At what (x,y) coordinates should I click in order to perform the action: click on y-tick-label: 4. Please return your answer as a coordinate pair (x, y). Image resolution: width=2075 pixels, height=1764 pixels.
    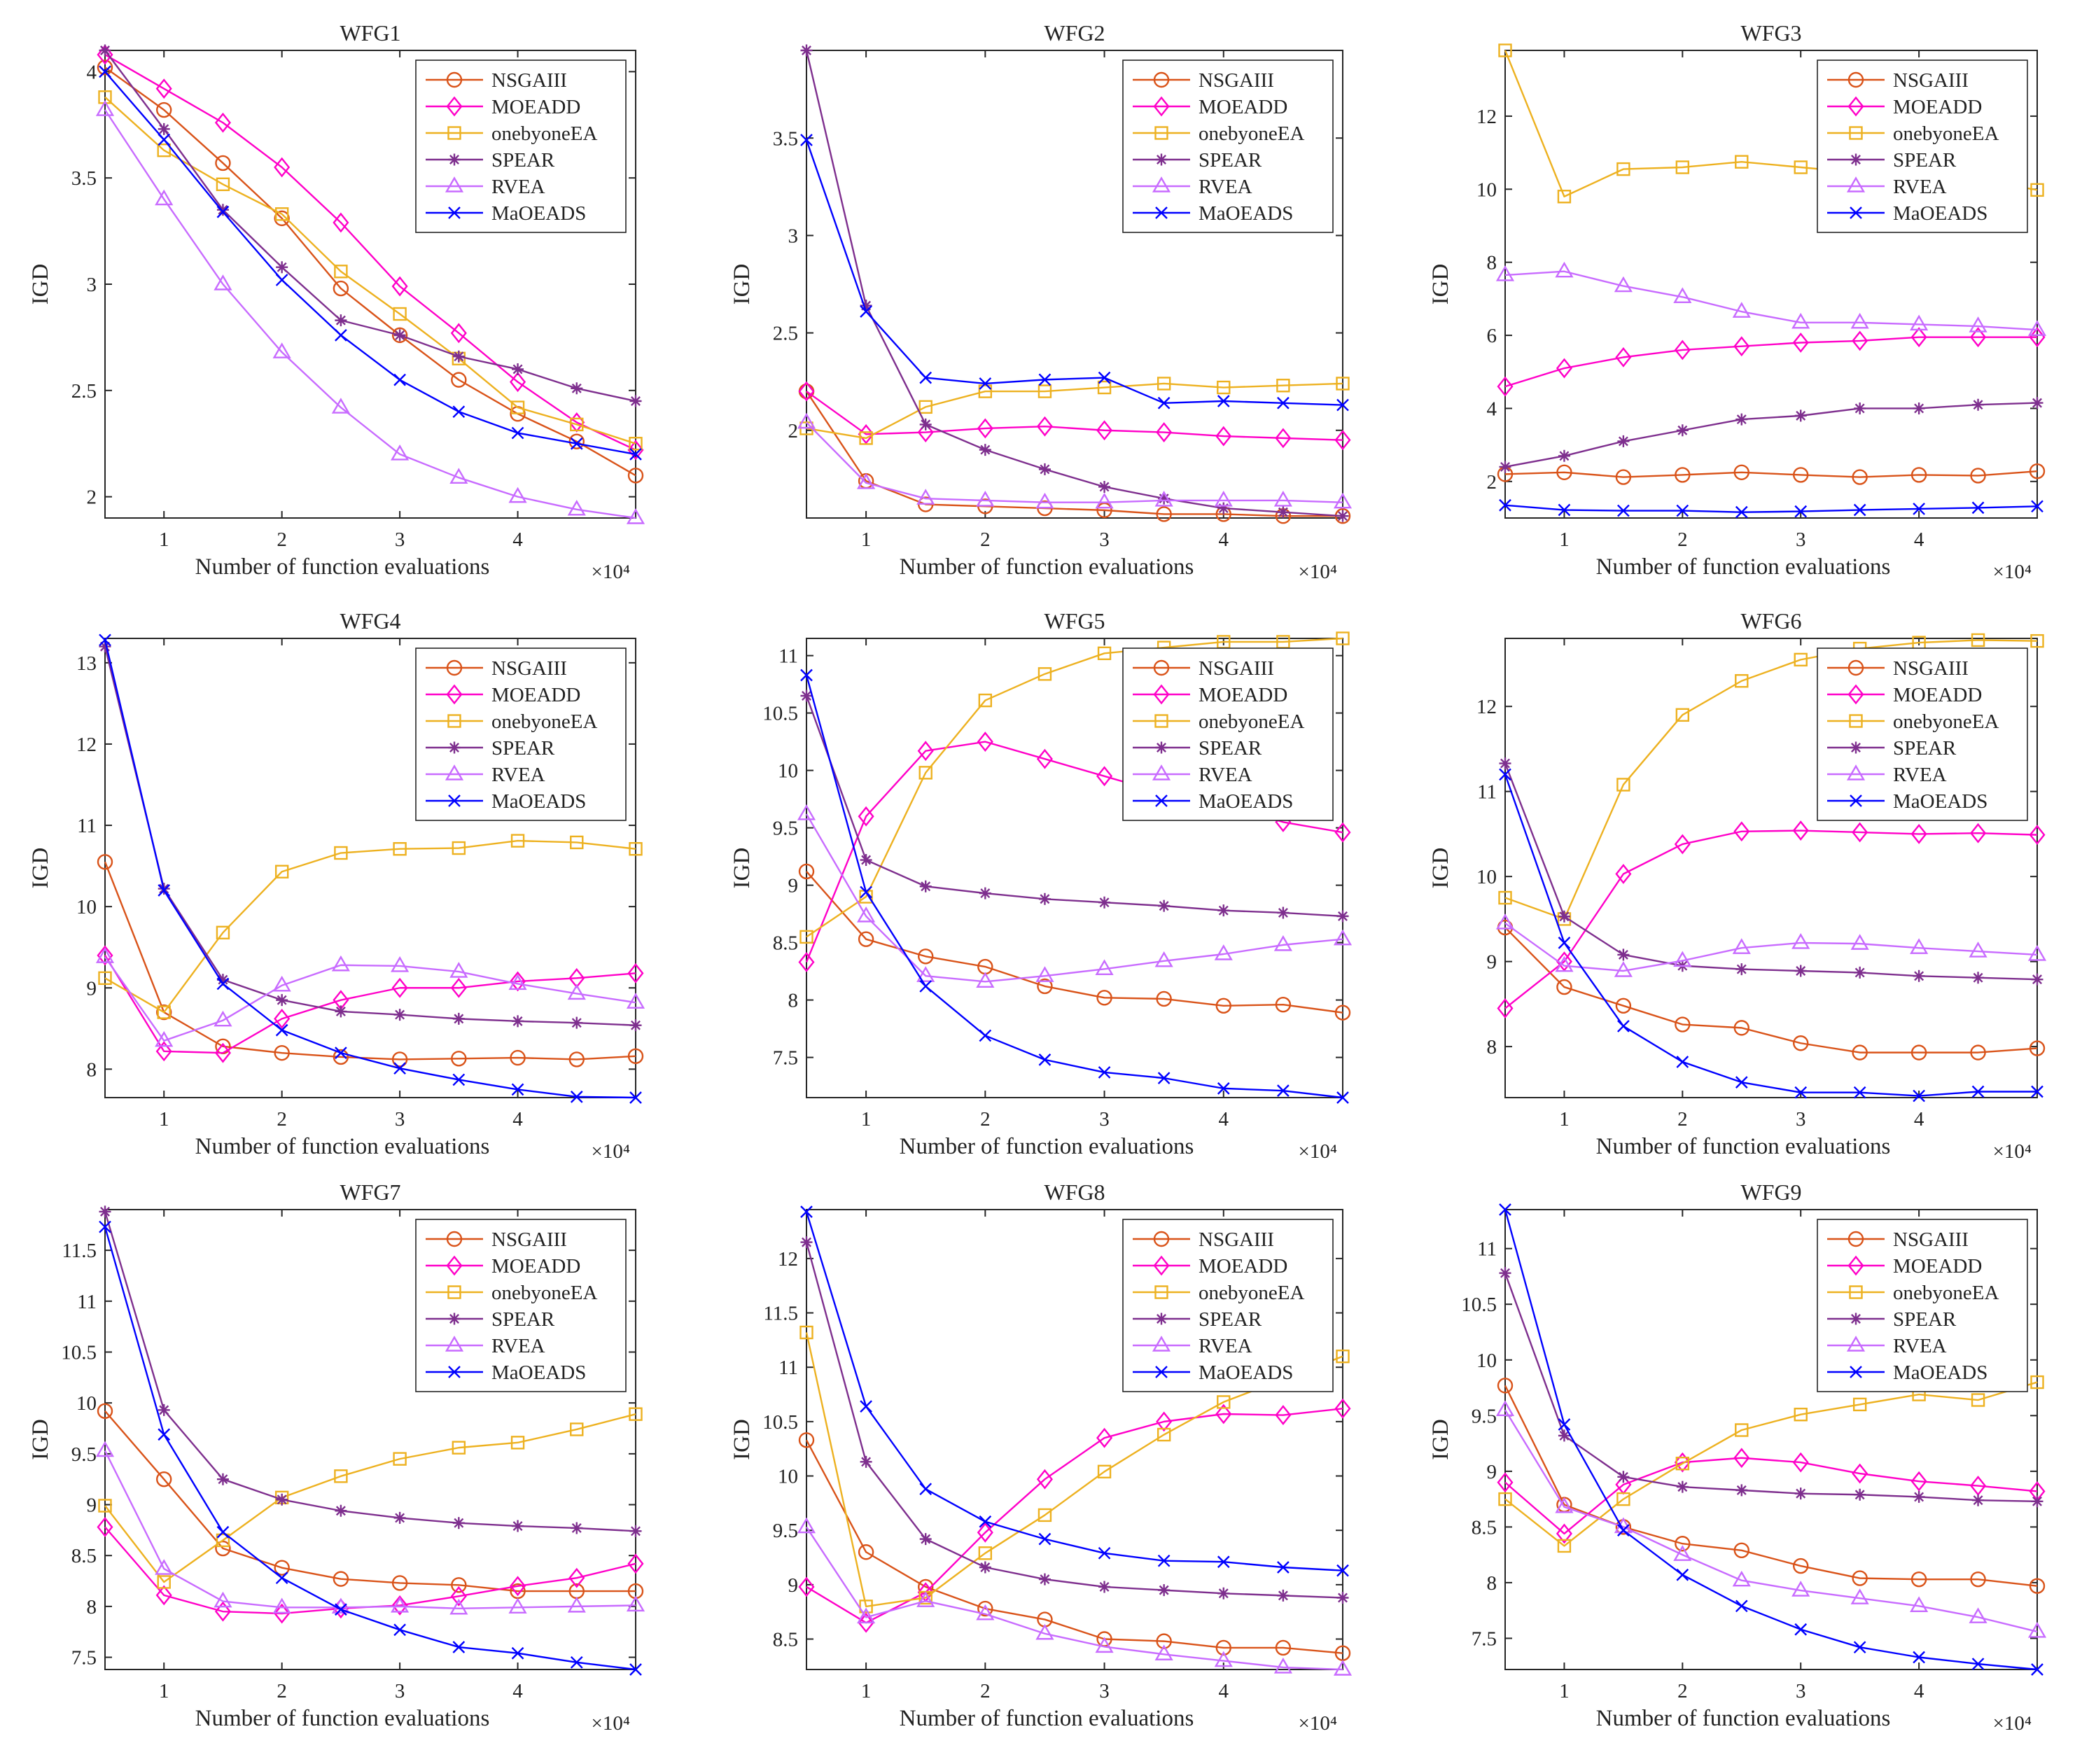
    Looking at the image, I should click on (92, 72).